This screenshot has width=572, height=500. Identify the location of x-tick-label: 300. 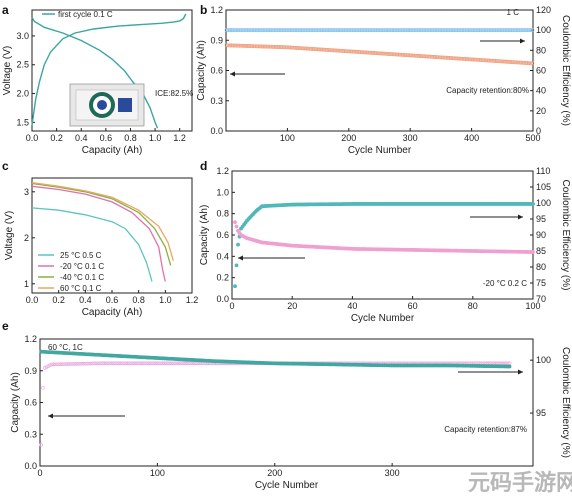
(392, 473).